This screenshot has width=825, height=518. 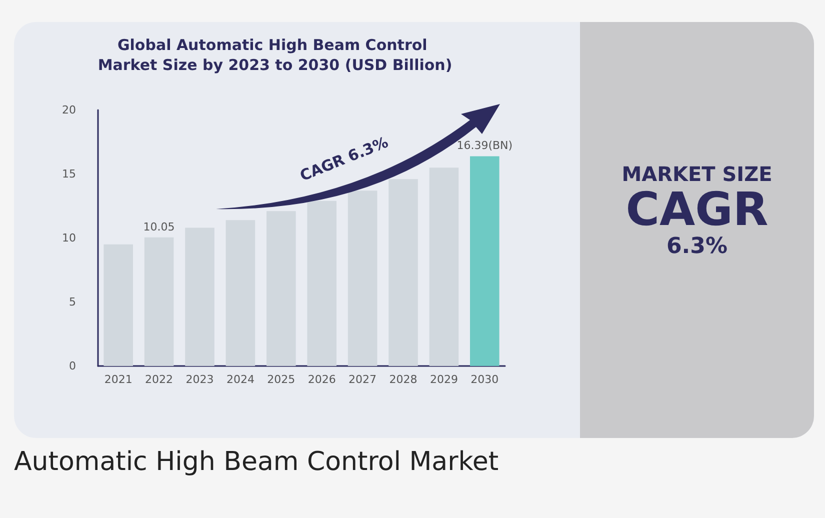 What do you see at coordinates (200, 379) in the screenshot?
I see `x-tick-label: 2023` at bounding box center [200, 379].